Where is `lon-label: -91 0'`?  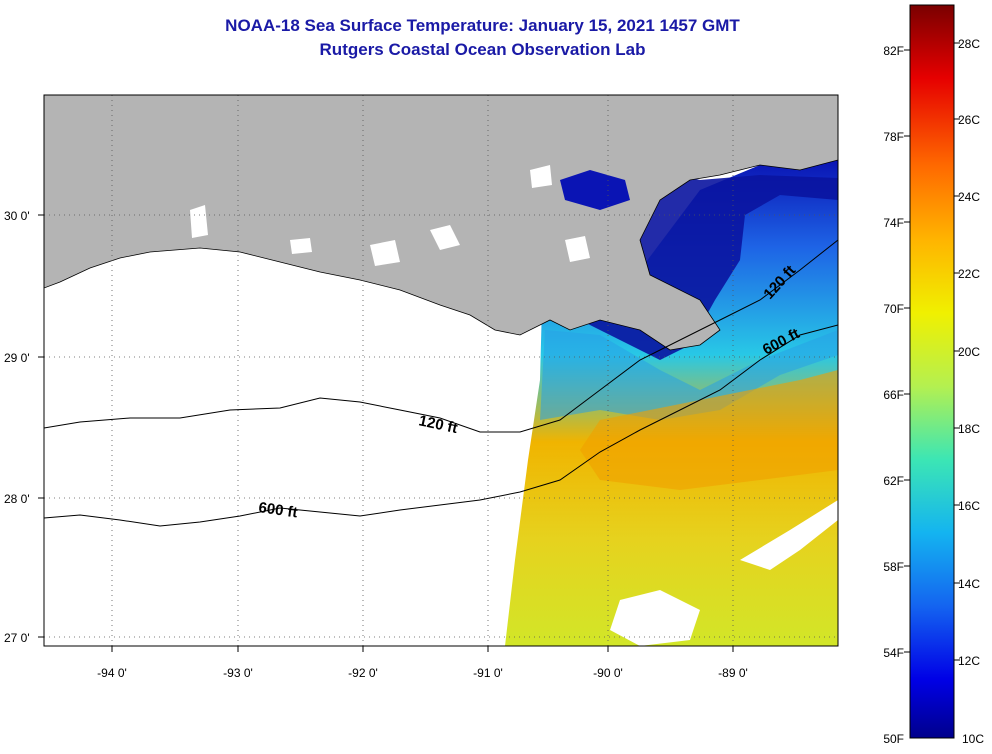 lon-label: -91 0' is located at coordinates (488, 673).